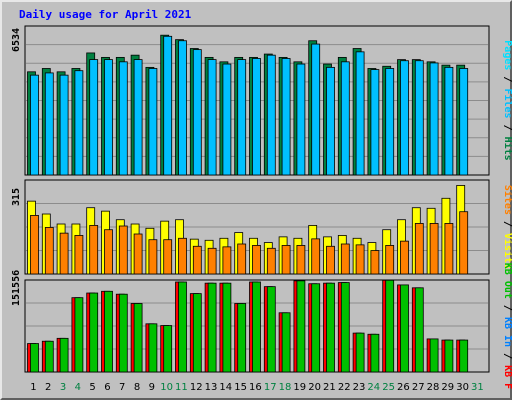  What do you see at coordinates (359, 387) in the screenshot?
I see `day-label-23: 23` at bounding box center [359, 387].